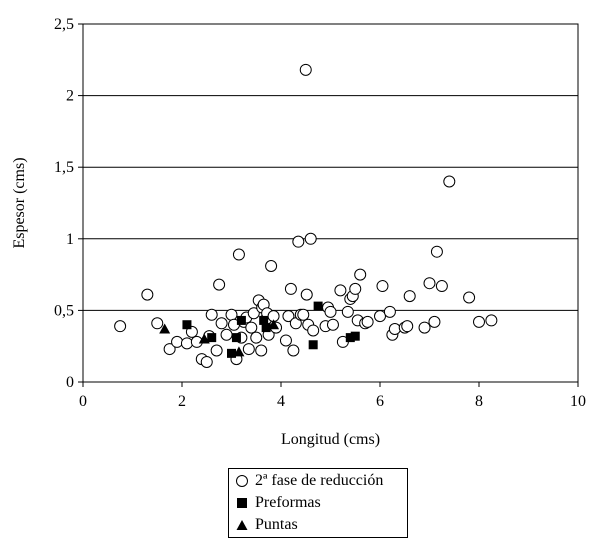  What do you see at coordinates (380, 401) in the screenshot?
I see `x-tick-label: 6` at bounding box center [380, 401].